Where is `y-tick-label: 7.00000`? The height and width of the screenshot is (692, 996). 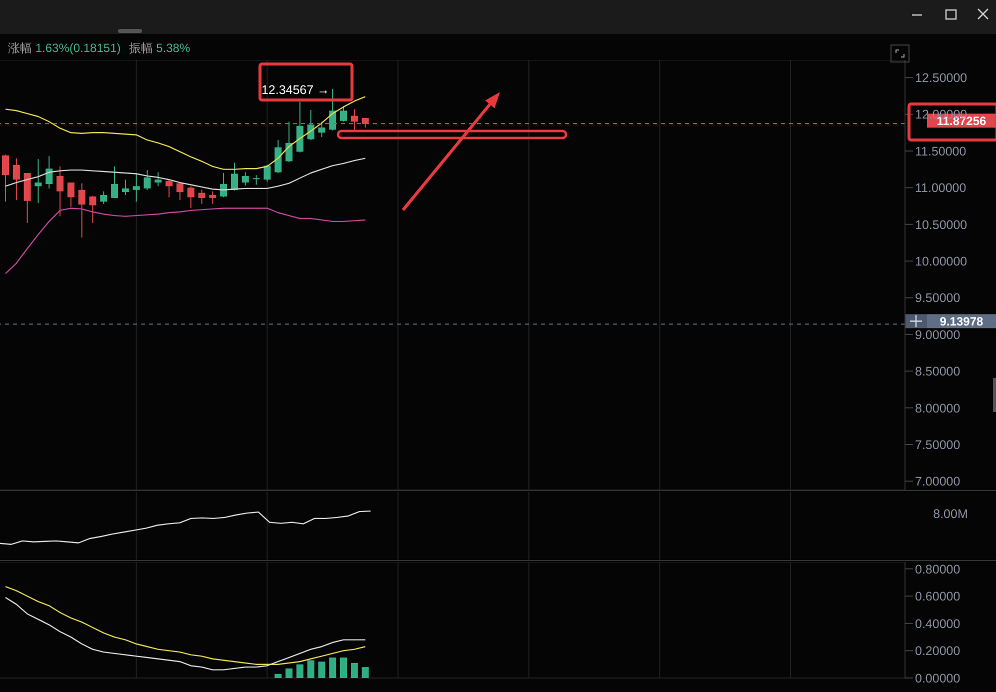 y-tick-label: 7.00000 is located at coordinates (937, 481).